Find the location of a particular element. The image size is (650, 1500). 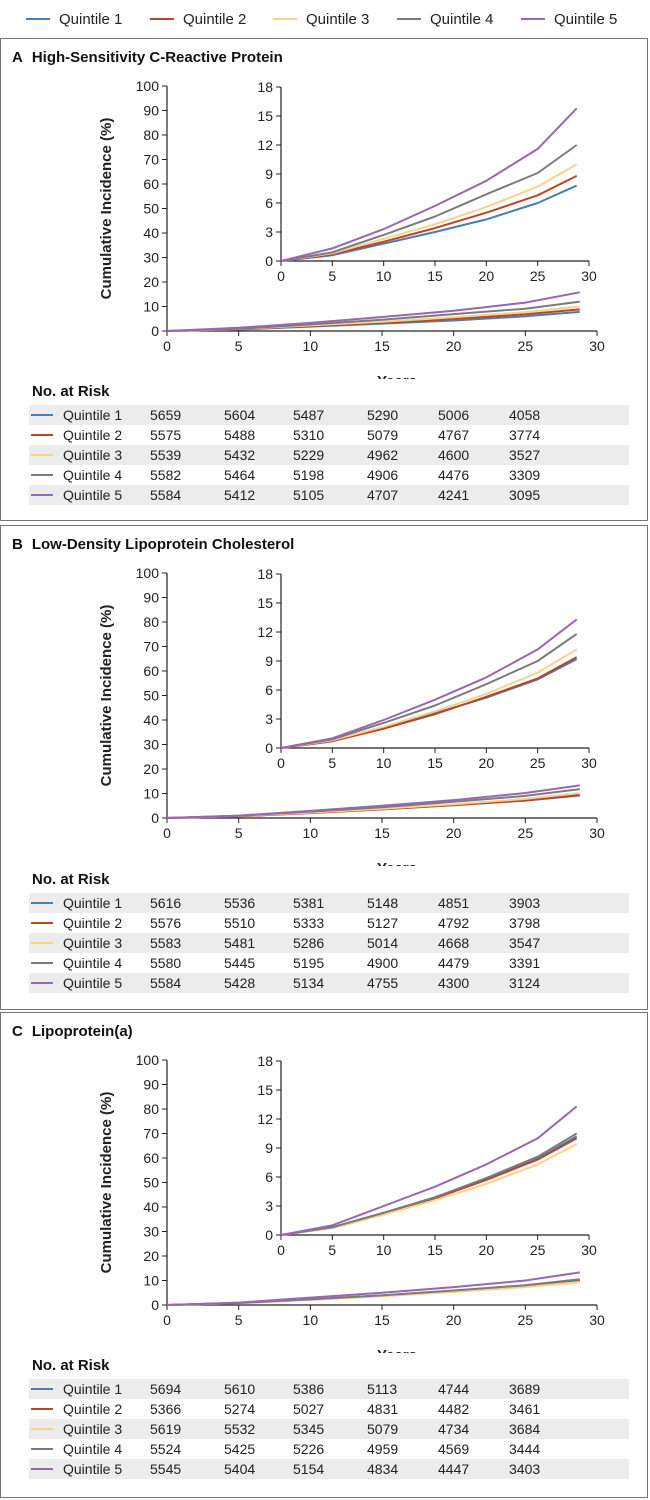

risk-cell: 3684 is located at coordinates (525, 1429).